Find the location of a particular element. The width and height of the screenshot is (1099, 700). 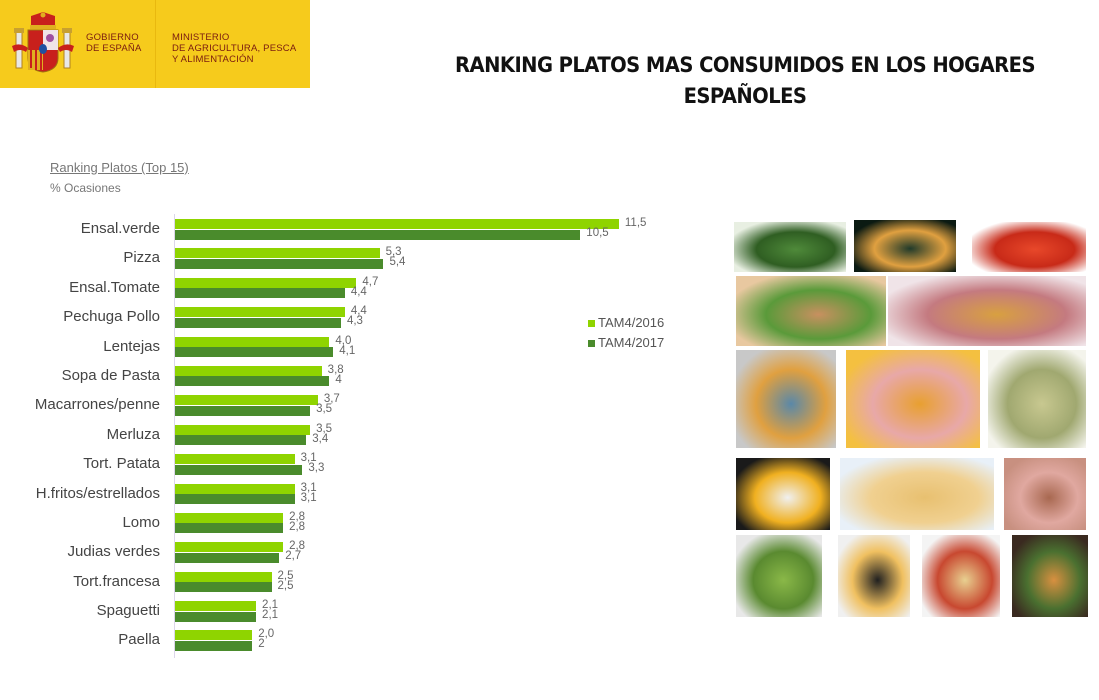

lentils-photo is located at coordinates (786, 399).